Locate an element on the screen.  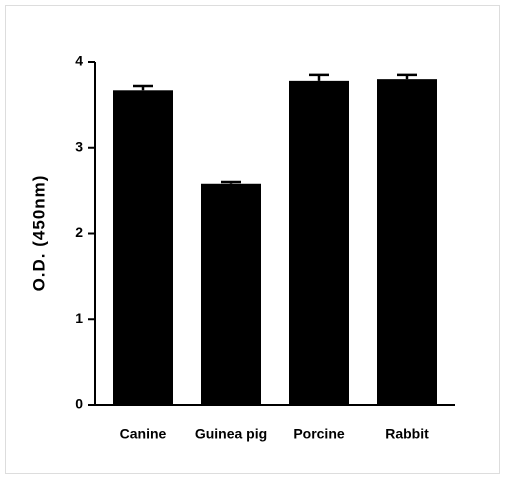
x-tick-label: Rabbit is located at coordinates (407, 434).